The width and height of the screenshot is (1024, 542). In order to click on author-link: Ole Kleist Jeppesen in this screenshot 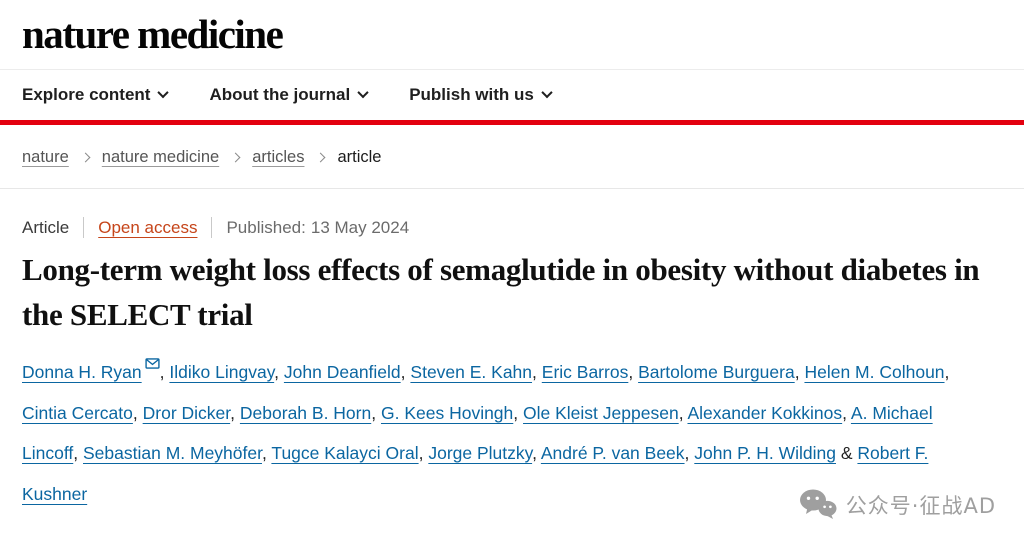, I will do `click(601, 412)`.